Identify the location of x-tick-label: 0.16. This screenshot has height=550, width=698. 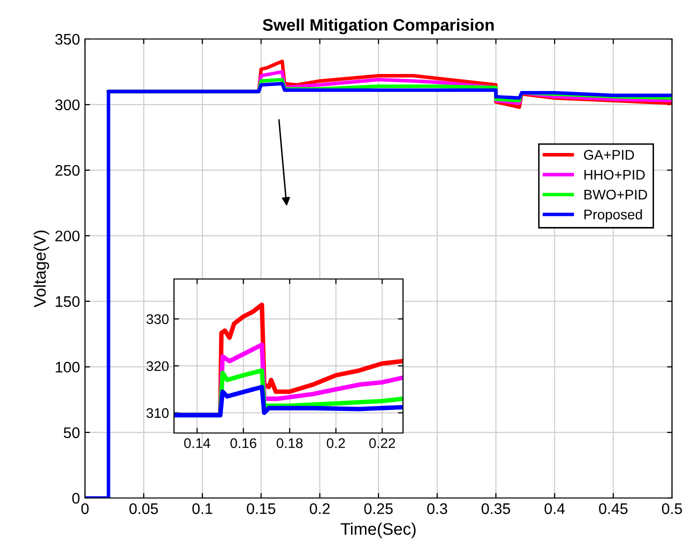
(243, 443).